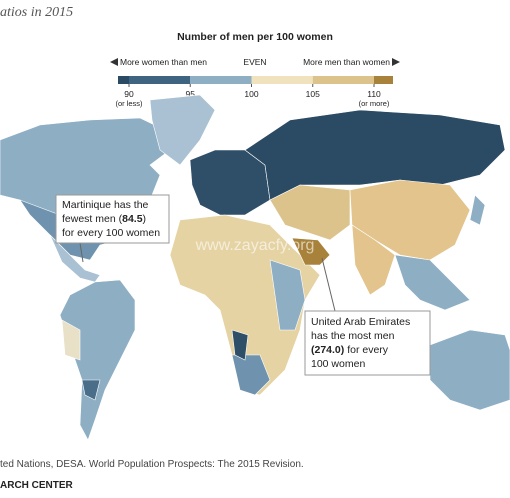  What do you see at coordinates (97, 360) in the screenshot?
I see `south-america` at bounding box center [97, 360].